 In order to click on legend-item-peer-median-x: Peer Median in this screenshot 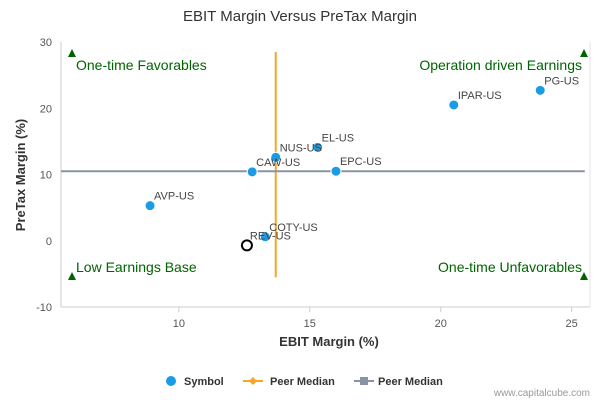, I will do `click(302, 382)`.